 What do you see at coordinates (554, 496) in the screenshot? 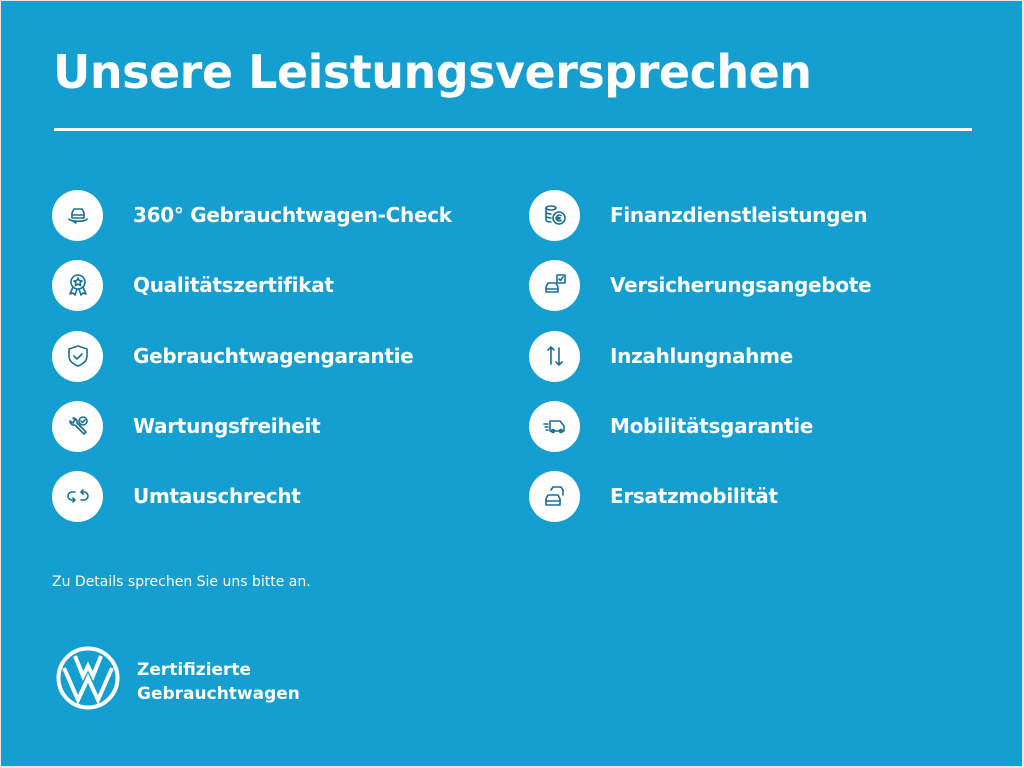
I see `cars-icon` at bounding box center [554, 496].